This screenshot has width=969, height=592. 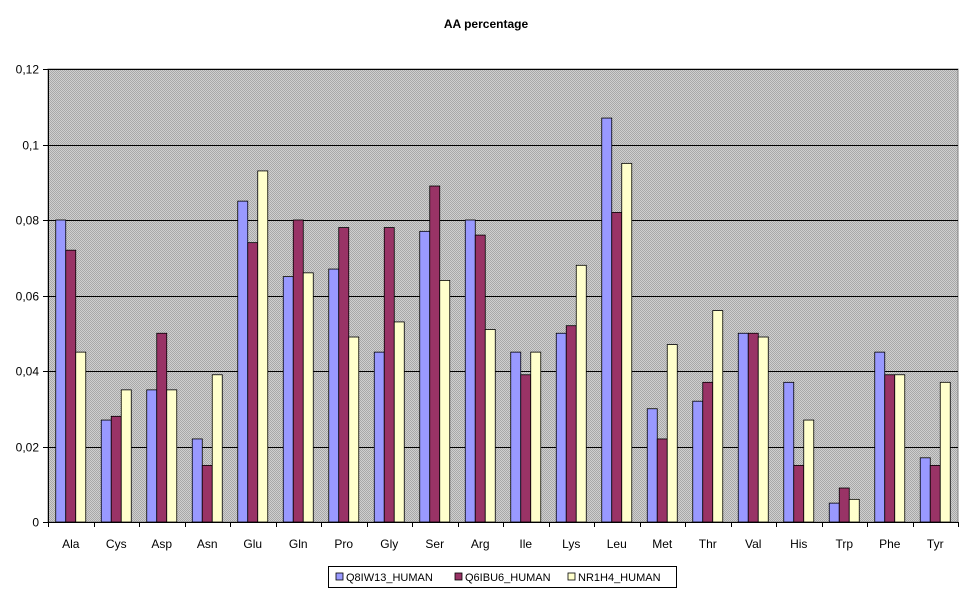 What do you see at coordinates (508, 578) in the screenshot?
I see `legend-label-2: Q6IBU6_HUMAN` at bounding box center [508, 578].